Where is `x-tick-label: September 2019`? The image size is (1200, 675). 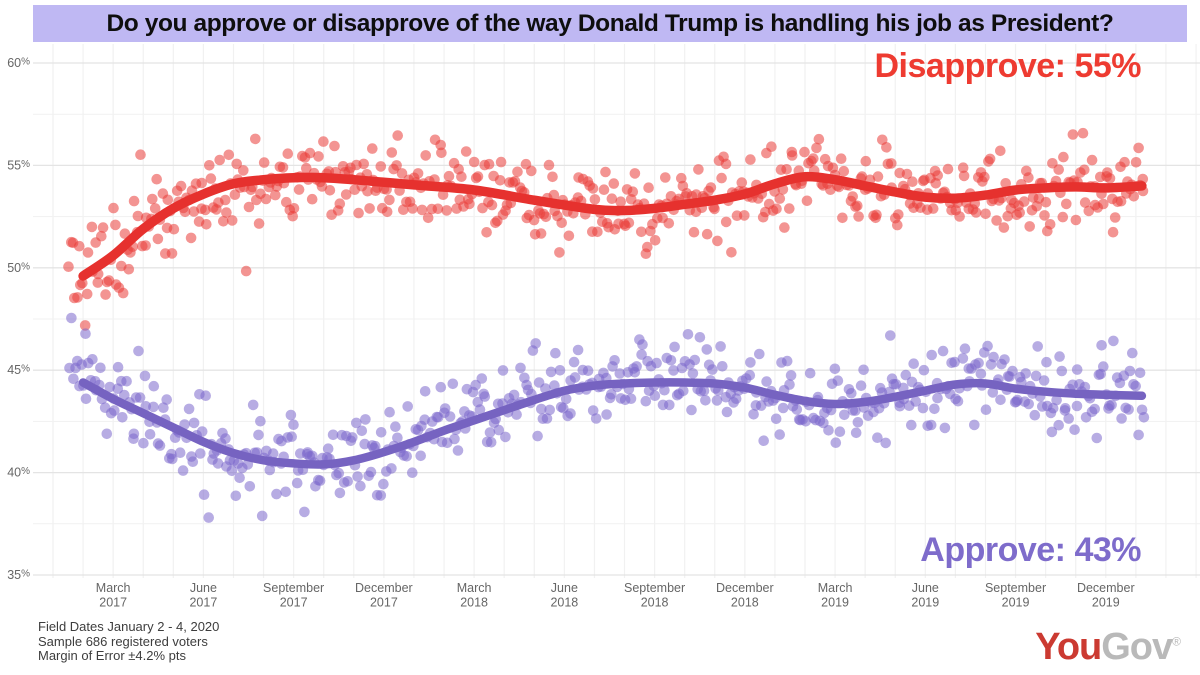 x-tick-label: September 2019 is located at coordinates (1015, 595).